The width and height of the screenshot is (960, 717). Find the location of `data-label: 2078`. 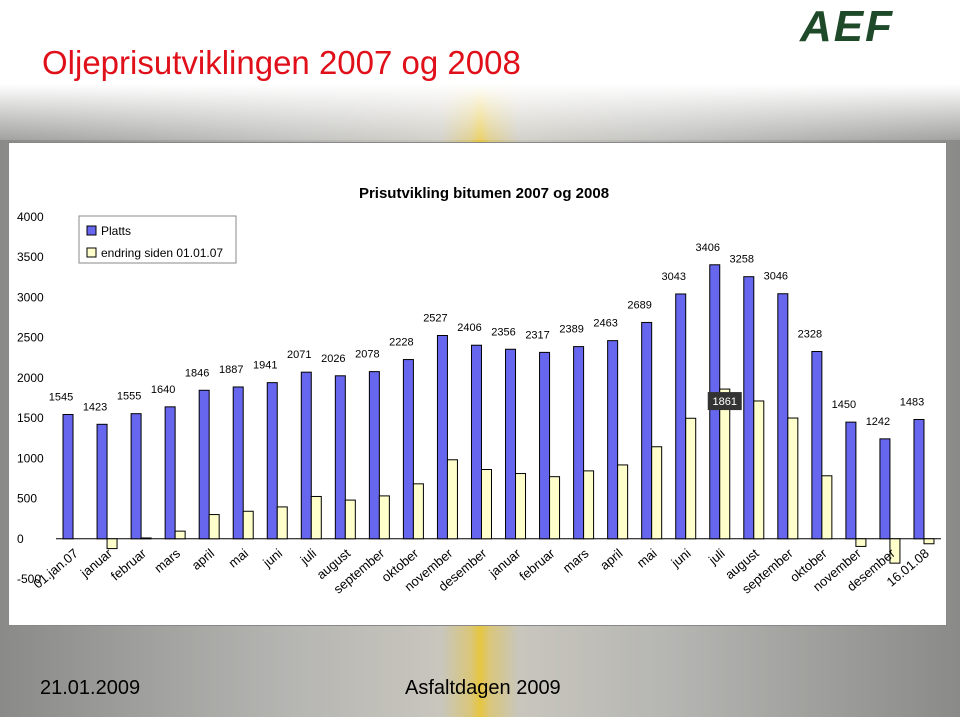

data-label: 2078 is located at coordinates (367, 355).